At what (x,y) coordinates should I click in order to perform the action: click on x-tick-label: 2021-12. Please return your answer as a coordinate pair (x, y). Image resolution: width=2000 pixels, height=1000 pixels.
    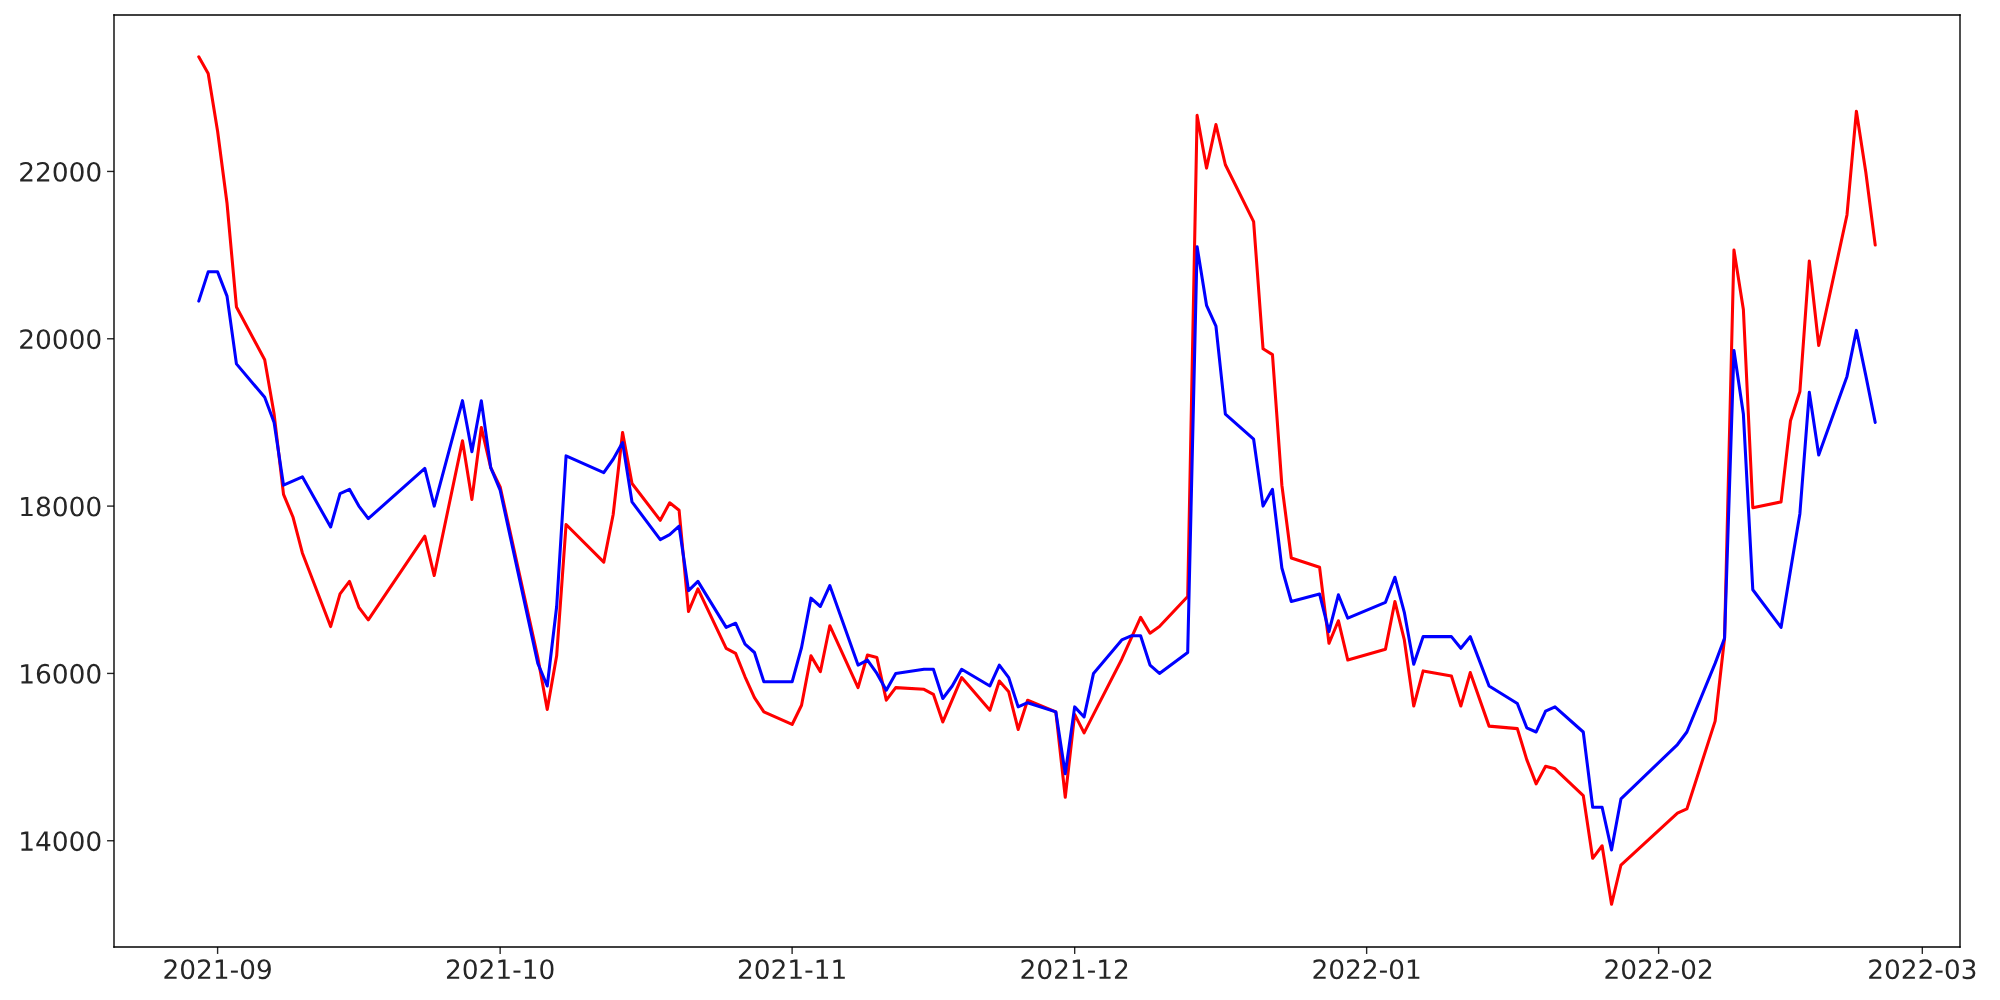
    Looking at the image, I should click on (1074, 969).